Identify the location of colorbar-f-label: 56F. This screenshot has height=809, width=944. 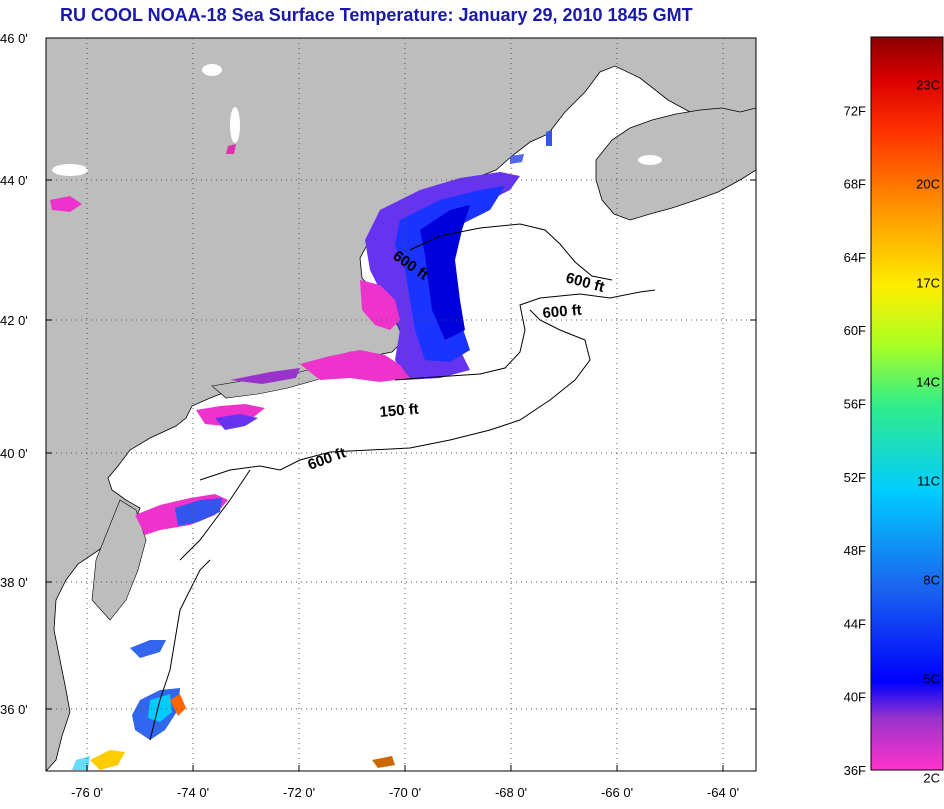
(855, 404).